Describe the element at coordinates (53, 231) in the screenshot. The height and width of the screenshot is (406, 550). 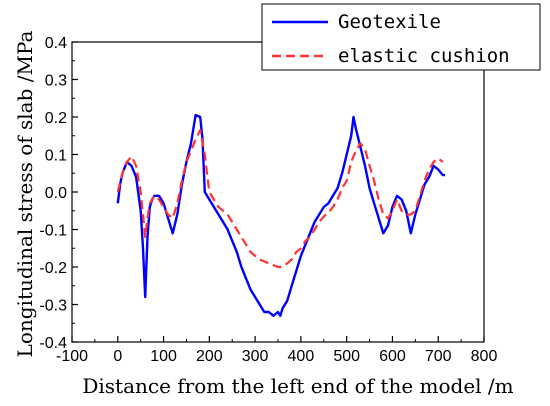
I see `y-tick-label: -0.1` at that location.